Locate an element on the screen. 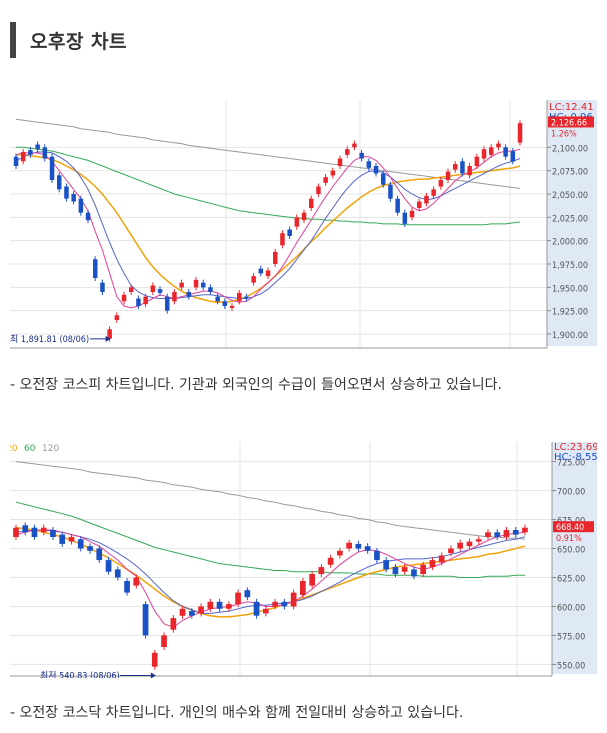 Image resolution: width=607 pixels, height=733 pixels. current-change: 1.26% is located at coordinates (564, 134).